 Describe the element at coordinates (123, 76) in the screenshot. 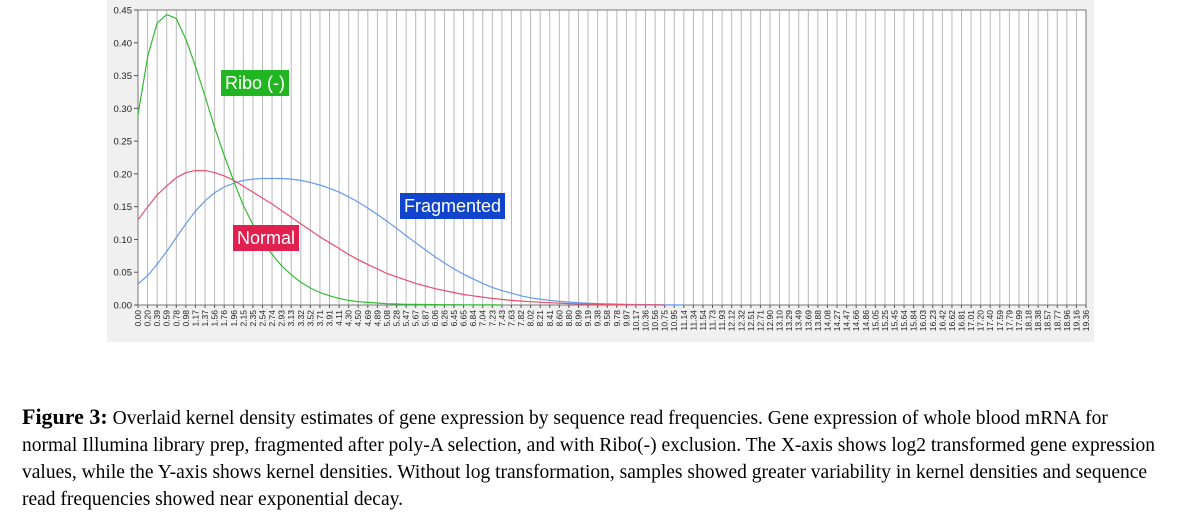

I see `y-tick-label: 0.35` at that location.